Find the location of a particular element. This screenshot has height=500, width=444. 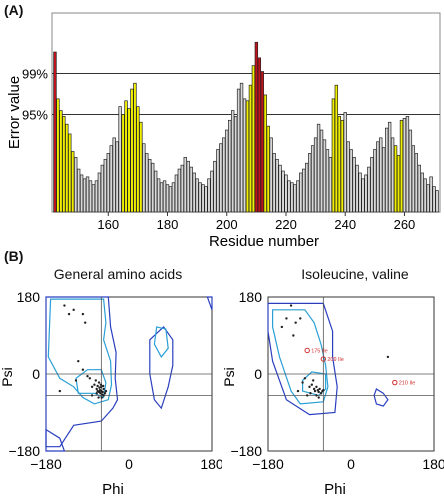

allowed-contour-bottom is located at coordinates (55, 440).